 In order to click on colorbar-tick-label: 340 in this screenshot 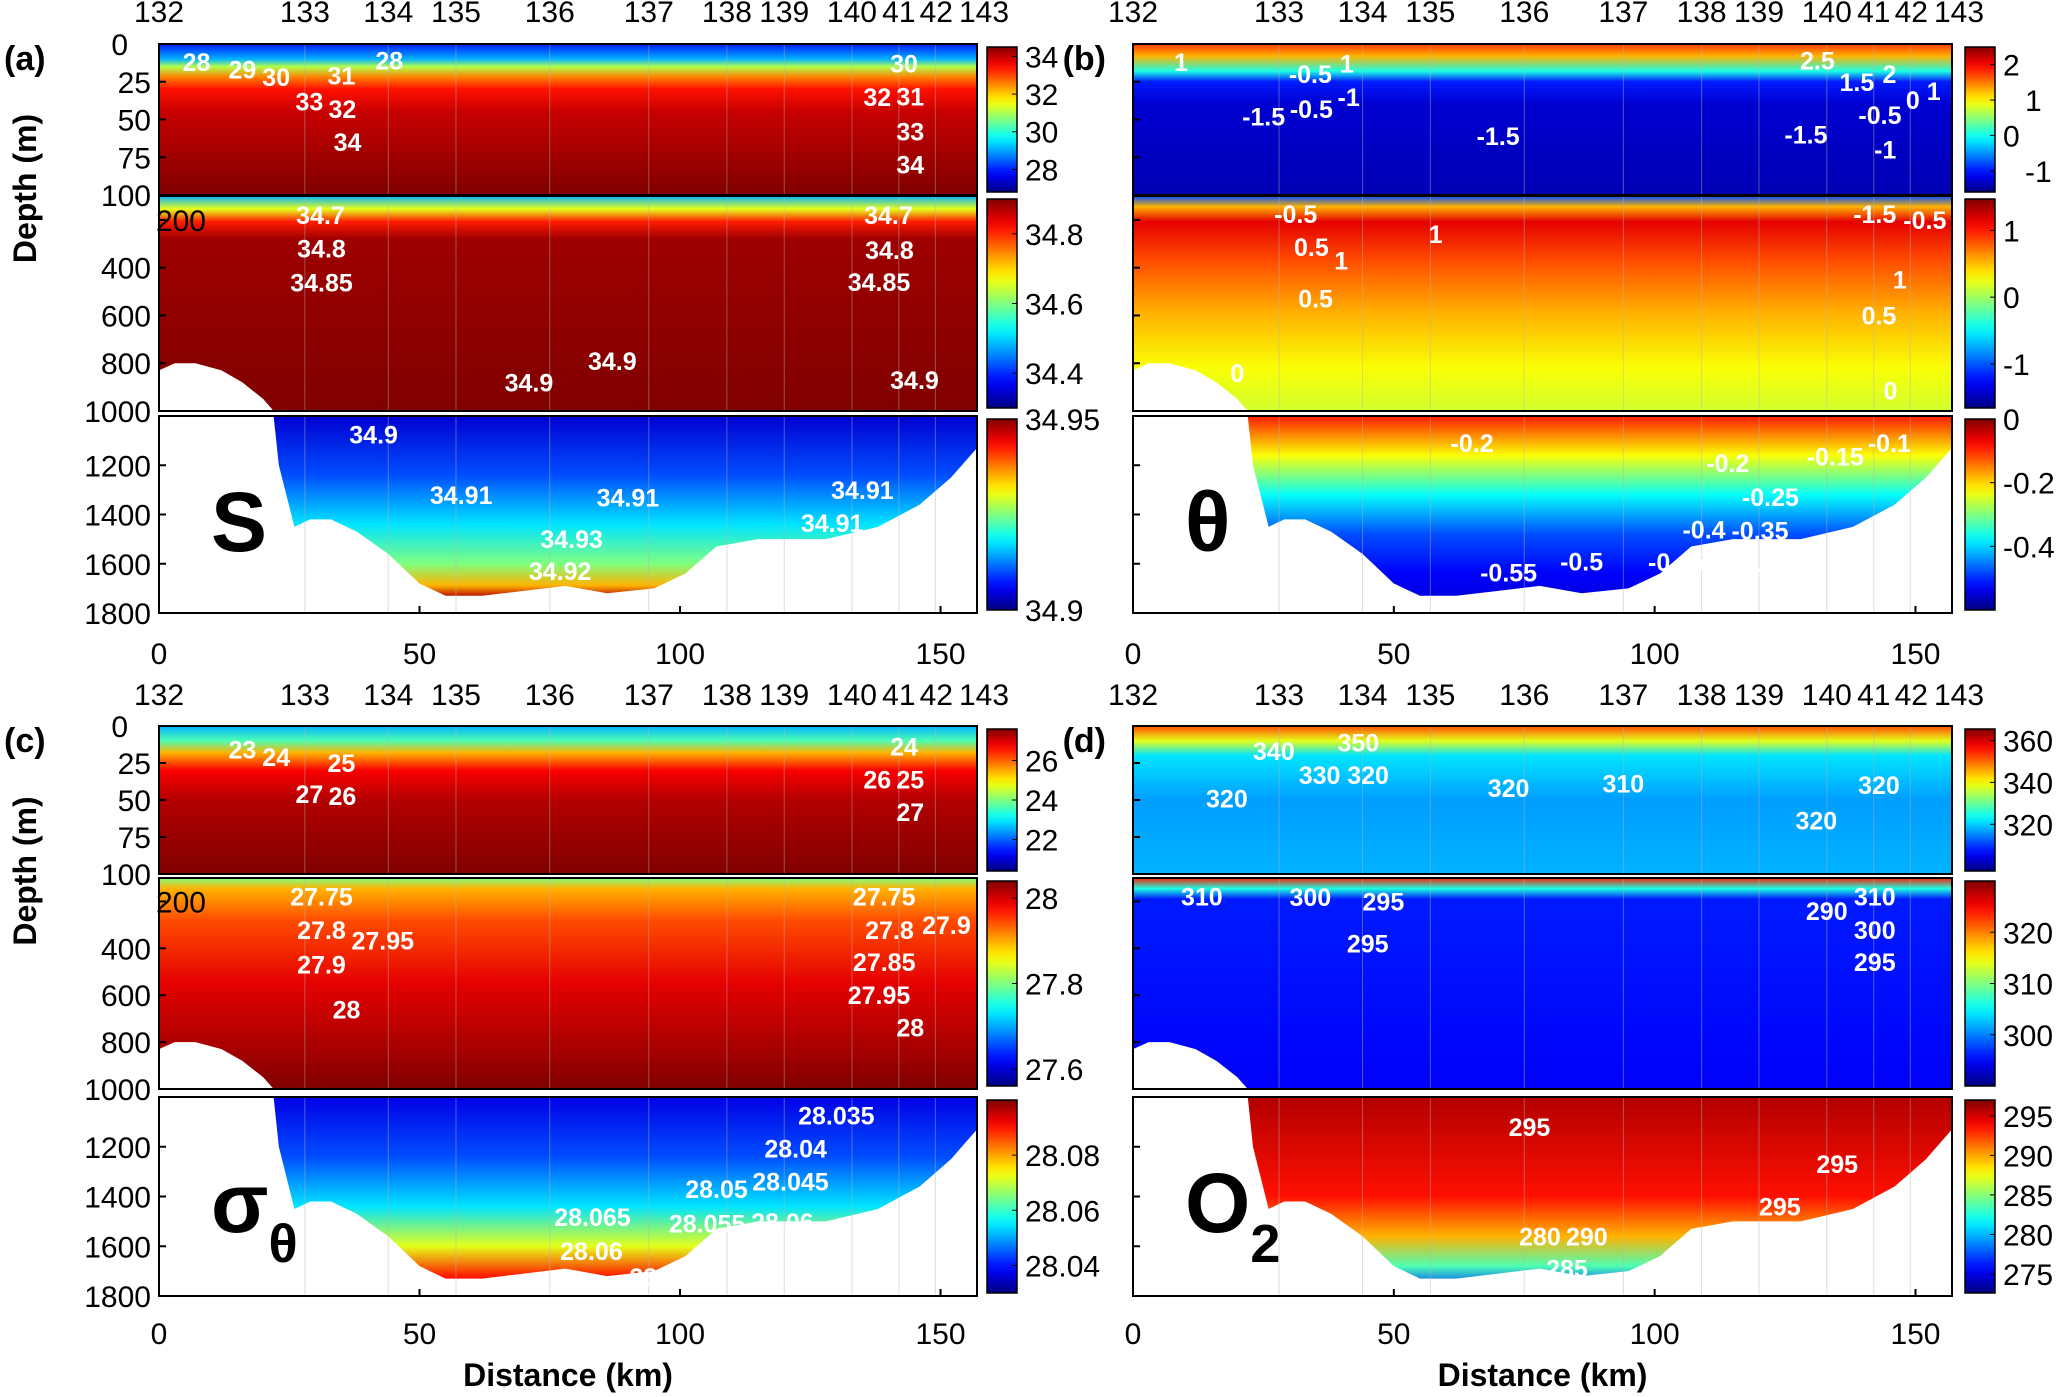, I will do `click(2028, 783)`.